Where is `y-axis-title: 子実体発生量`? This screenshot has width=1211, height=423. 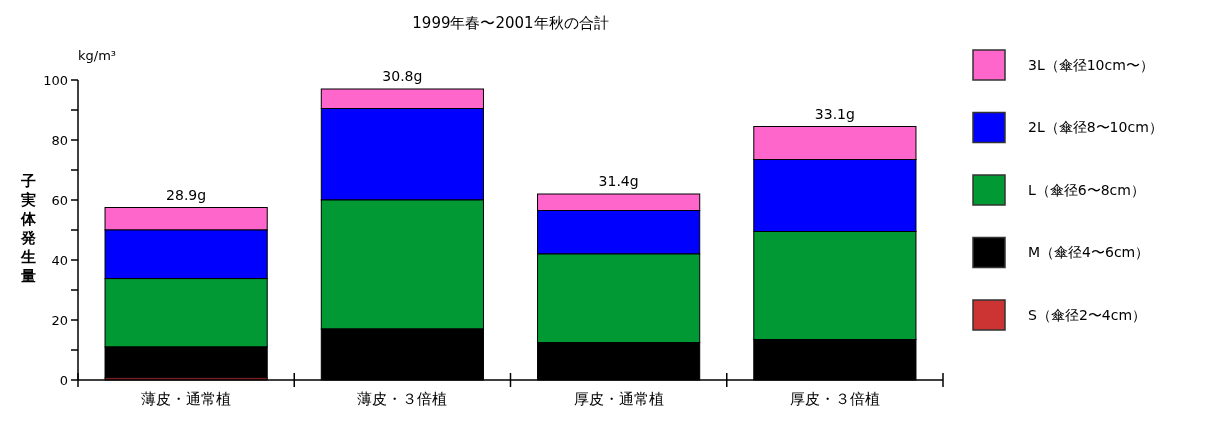
y-axis-title: 子実体発生量 is located at coordinates (28, 228).